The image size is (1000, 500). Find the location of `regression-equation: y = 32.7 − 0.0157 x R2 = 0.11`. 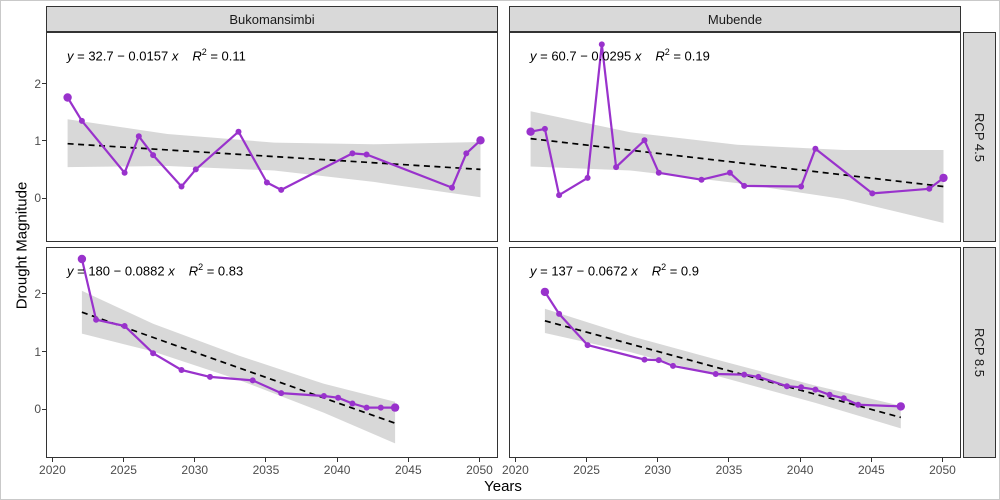

regression-equation: y = 32.7 − 0.0157 x R2 = 0.11 is located at coordinates (156, 55).